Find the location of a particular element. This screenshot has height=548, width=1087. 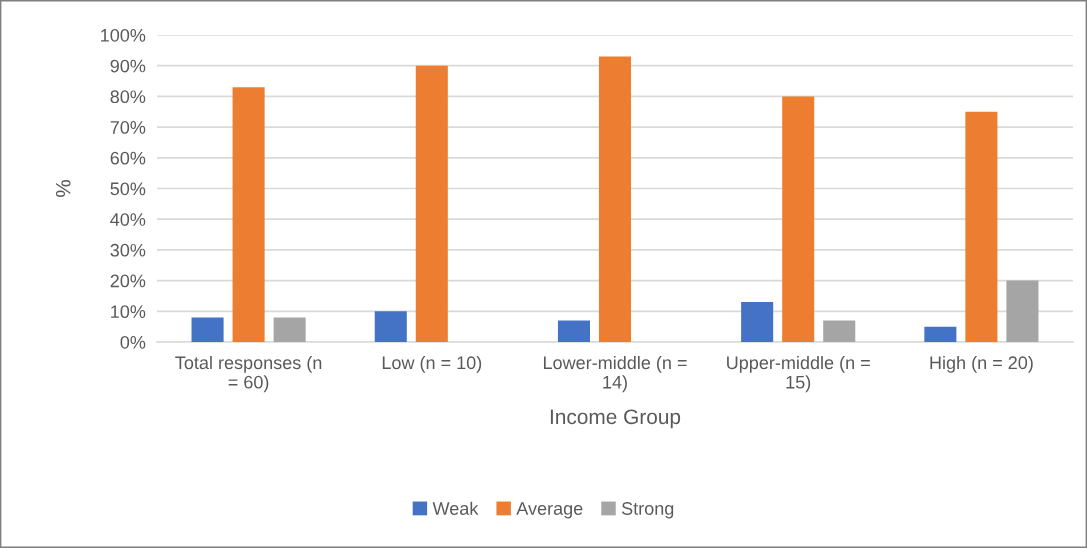

y-tick-label: 90% is located at coordinates (128, 66).